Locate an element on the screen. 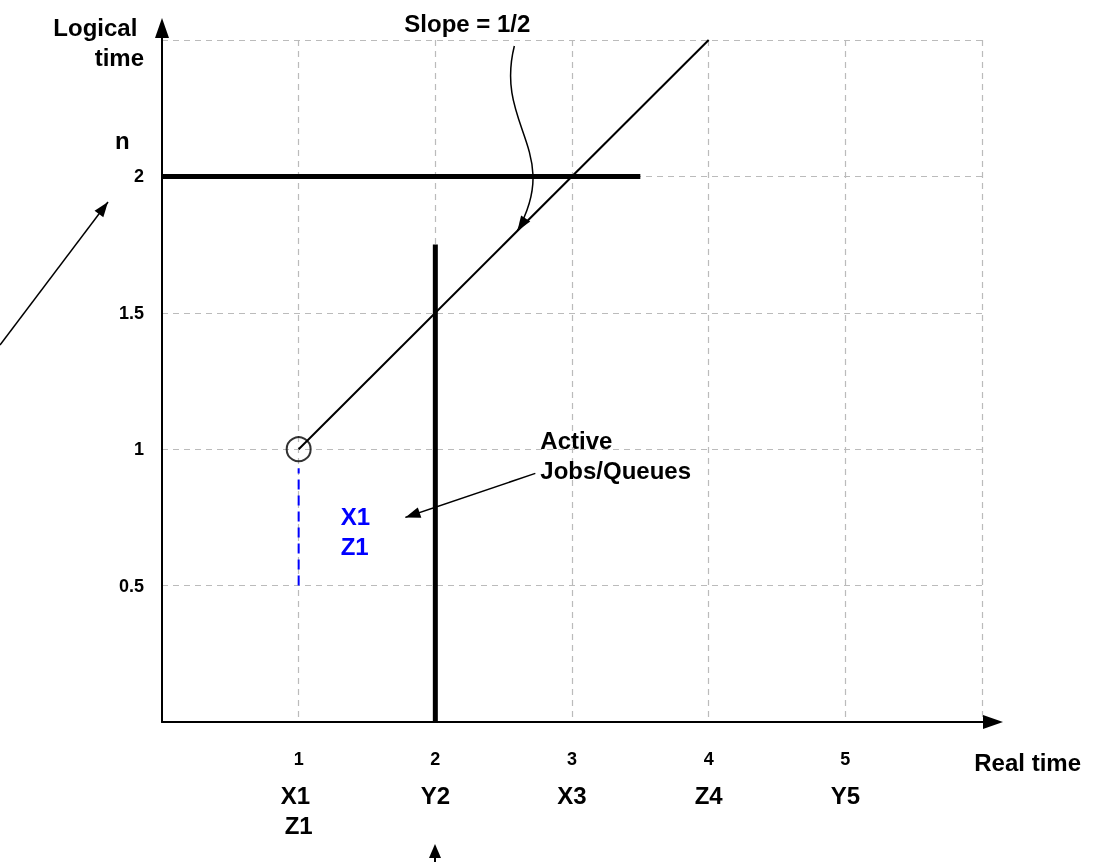  x-tick-label: 2 is located at coordinates (435, 759).